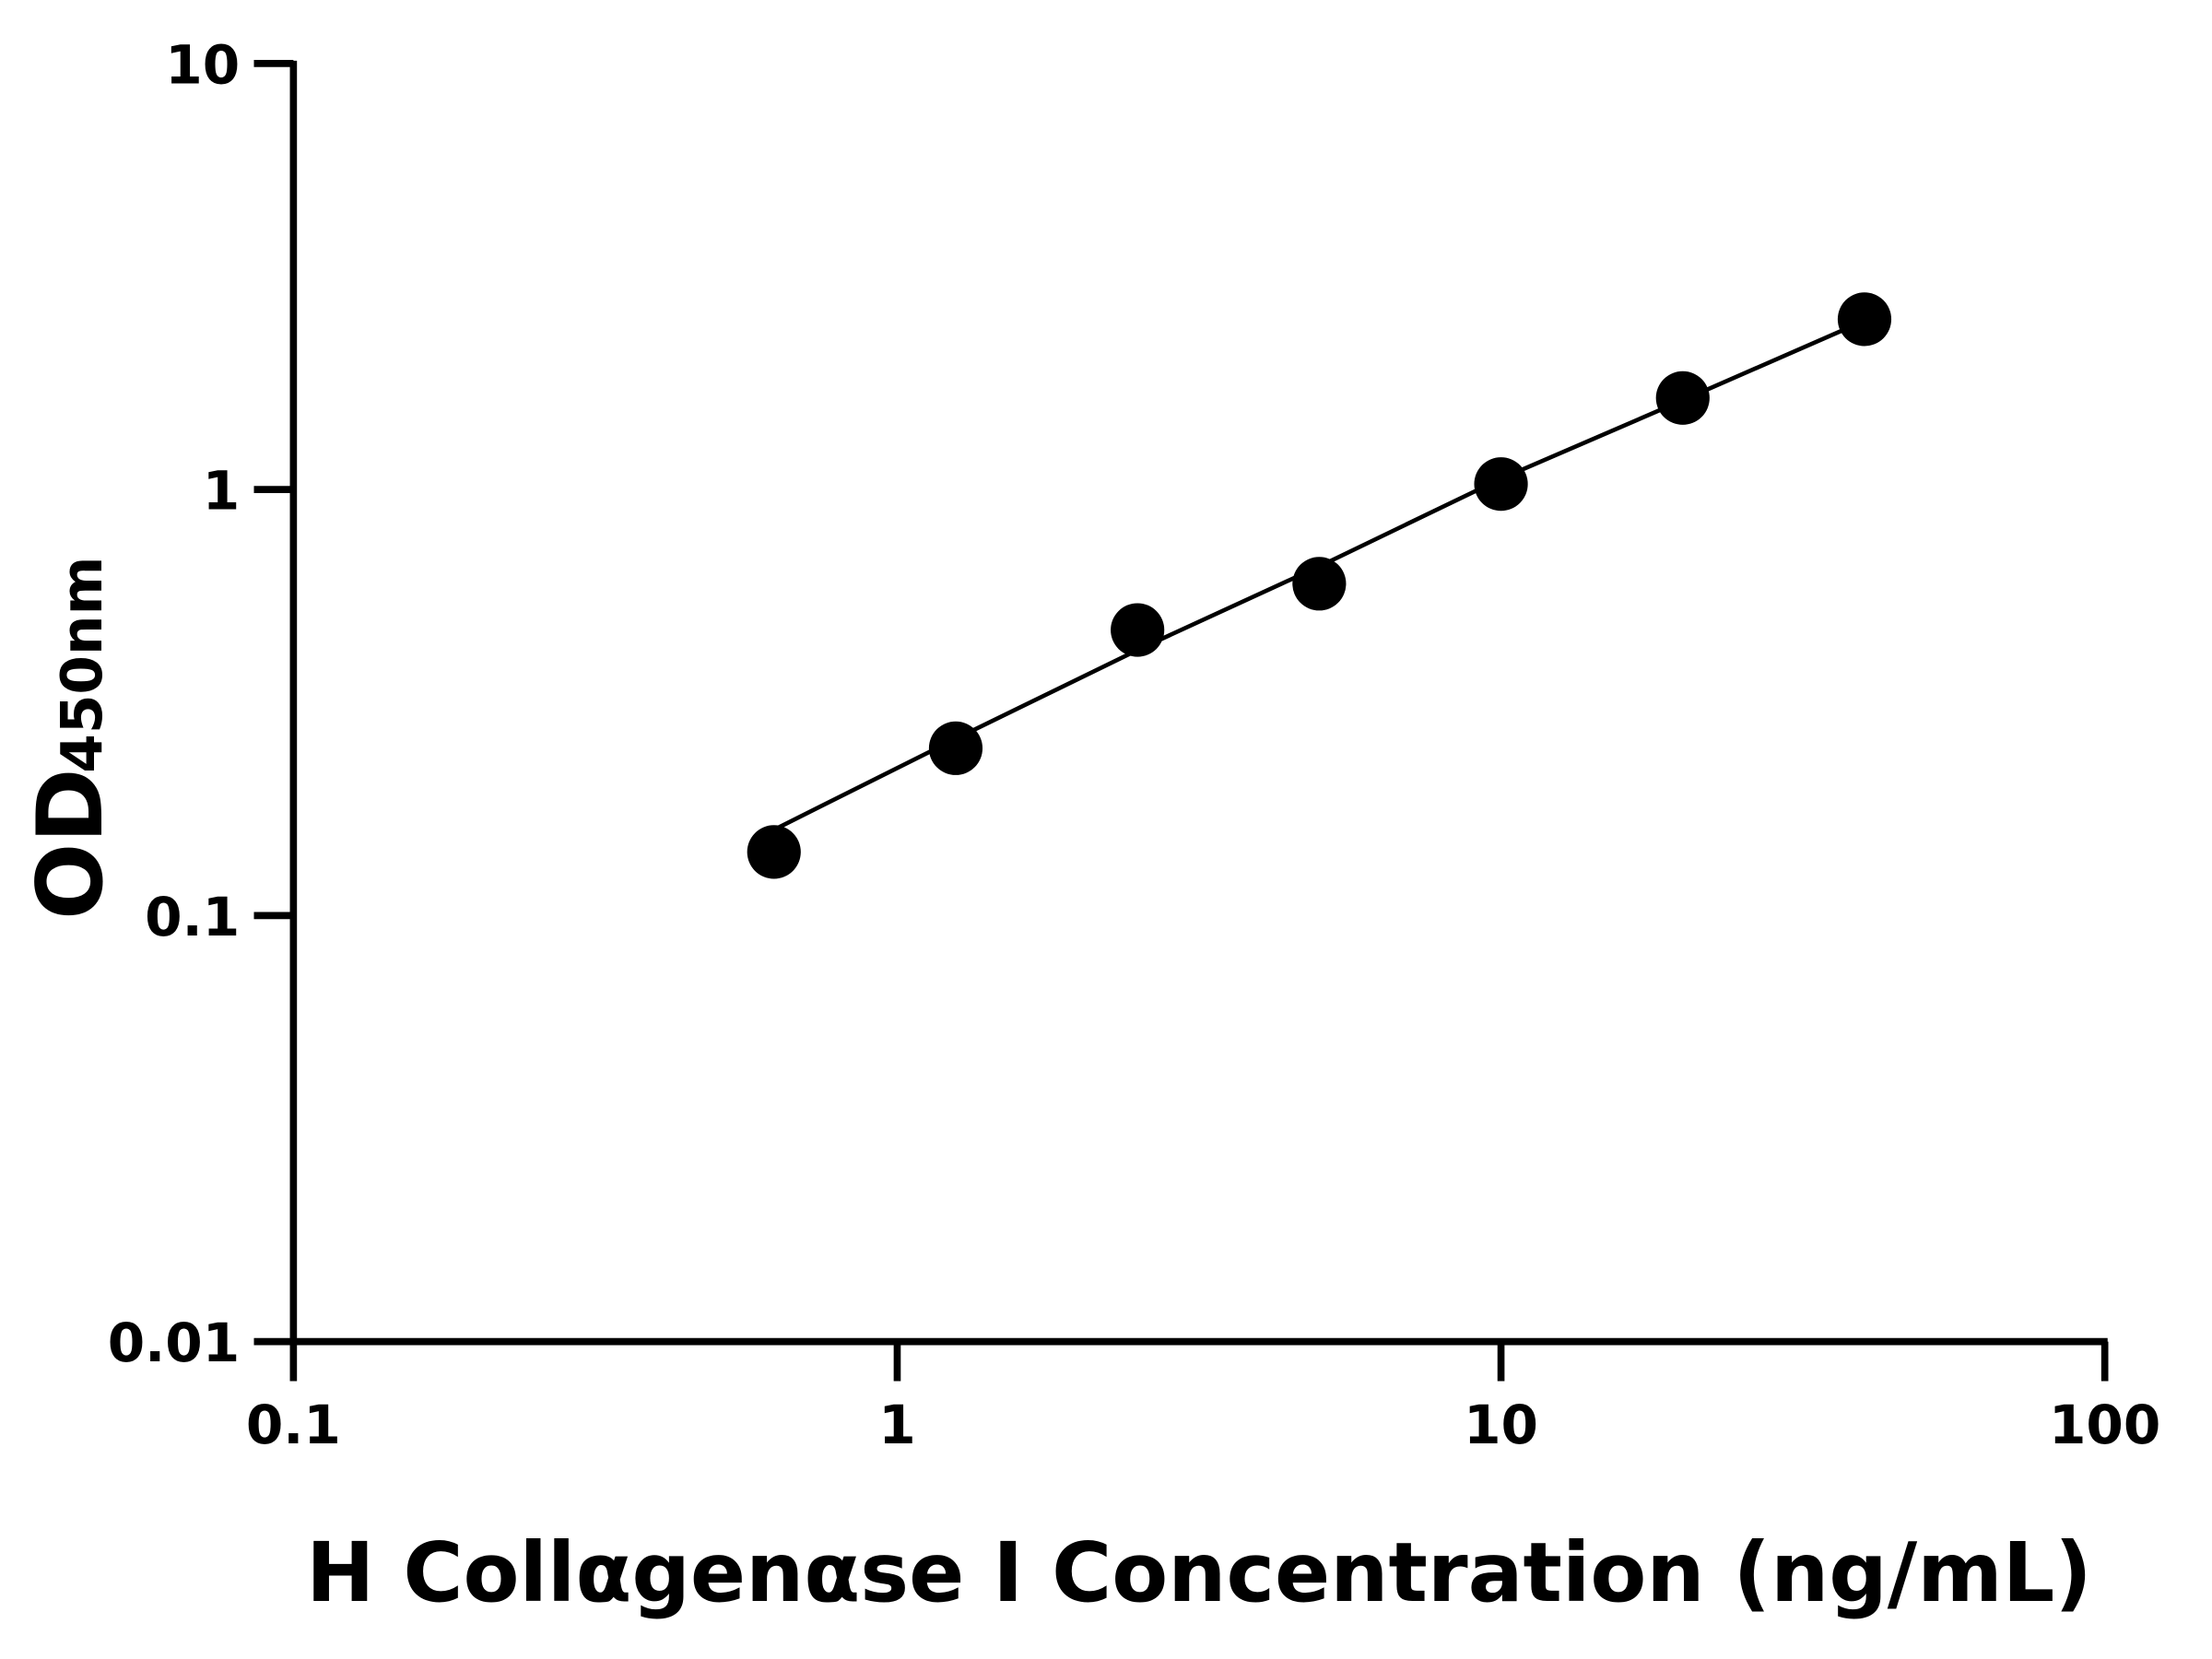 This screenshot has width=2212, height=1659. I want to click on x-tick-label: 1, so click(896, 1425).